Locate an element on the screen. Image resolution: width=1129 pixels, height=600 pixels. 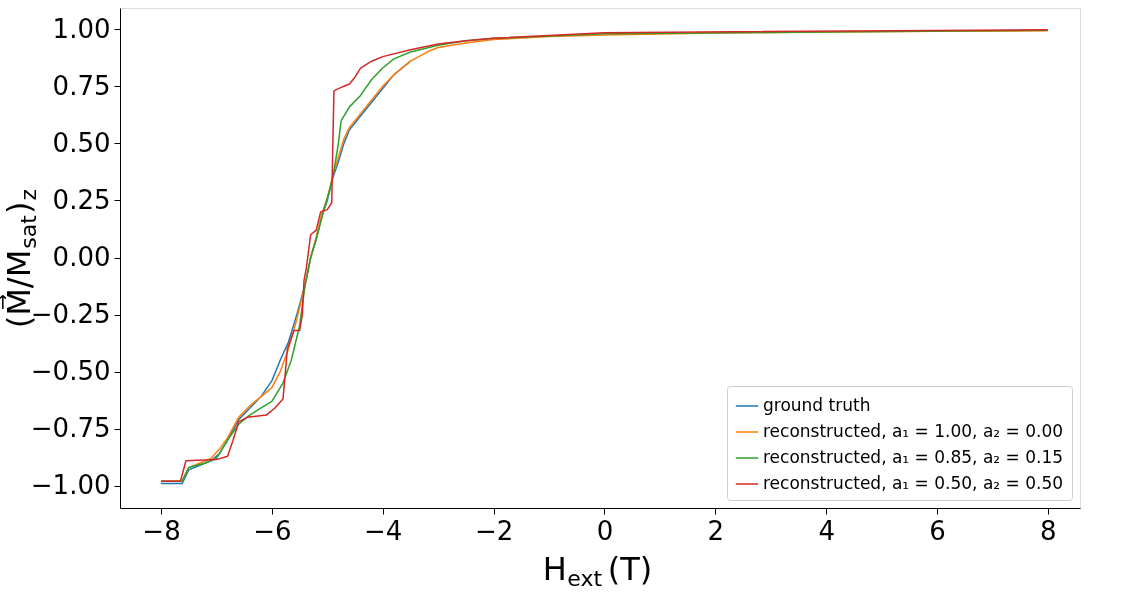
x-tick-label: 2 is located at coordinates (716, 530).